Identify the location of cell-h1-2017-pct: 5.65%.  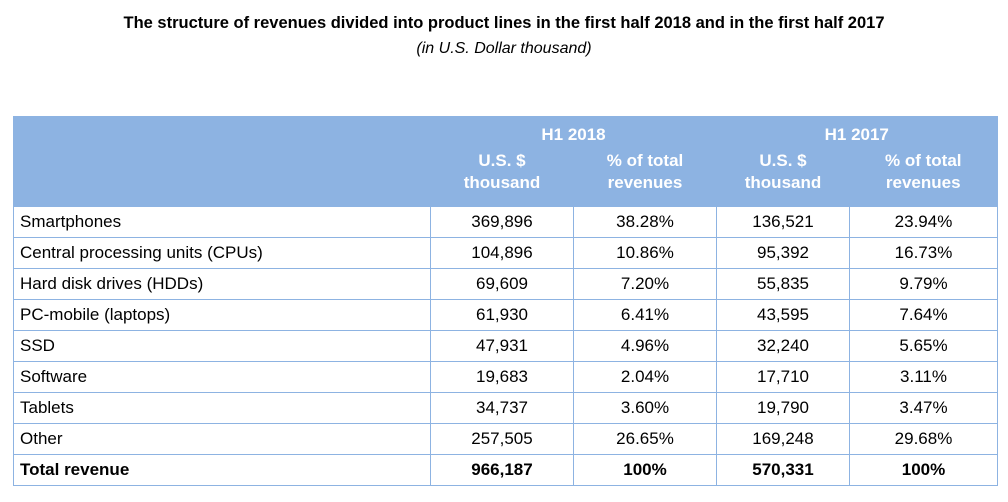
(923, 346).